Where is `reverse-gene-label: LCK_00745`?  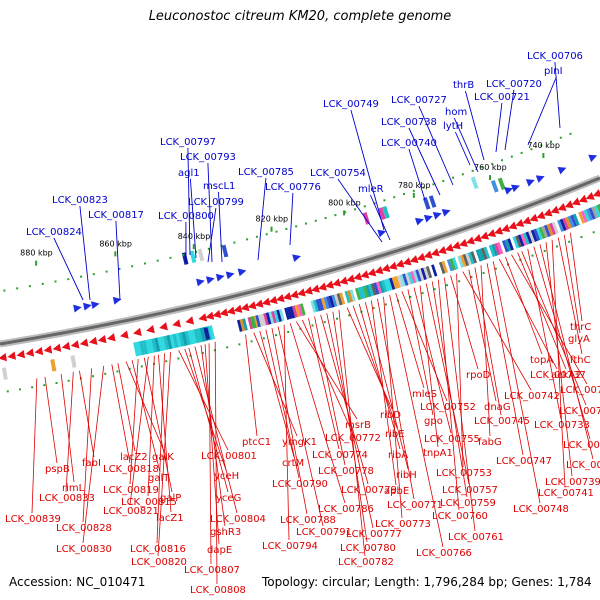
reverse-gene-label: LCK_00745 is located at coordinates (502, 421).